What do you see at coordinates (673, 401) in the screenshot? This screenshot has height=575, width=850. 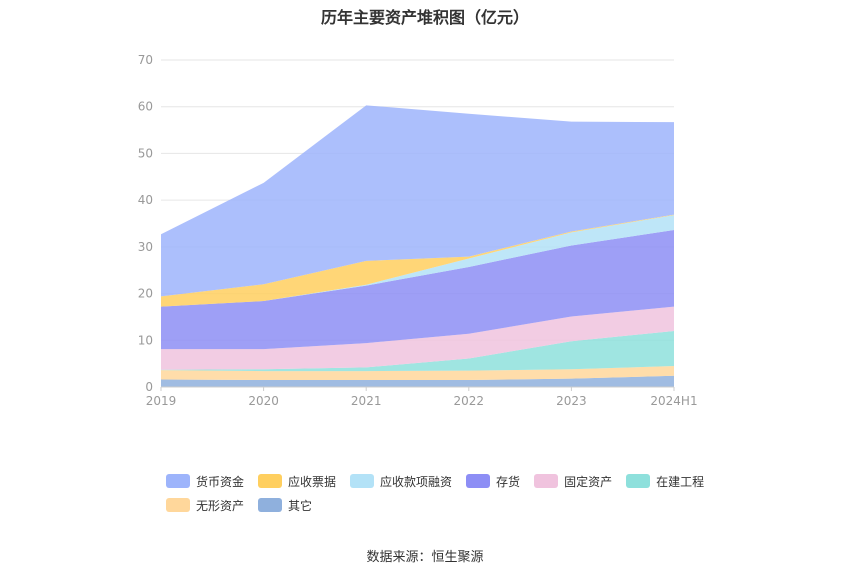 I see `x-tick-label: 2024H1` at bounding box center [673, 401].